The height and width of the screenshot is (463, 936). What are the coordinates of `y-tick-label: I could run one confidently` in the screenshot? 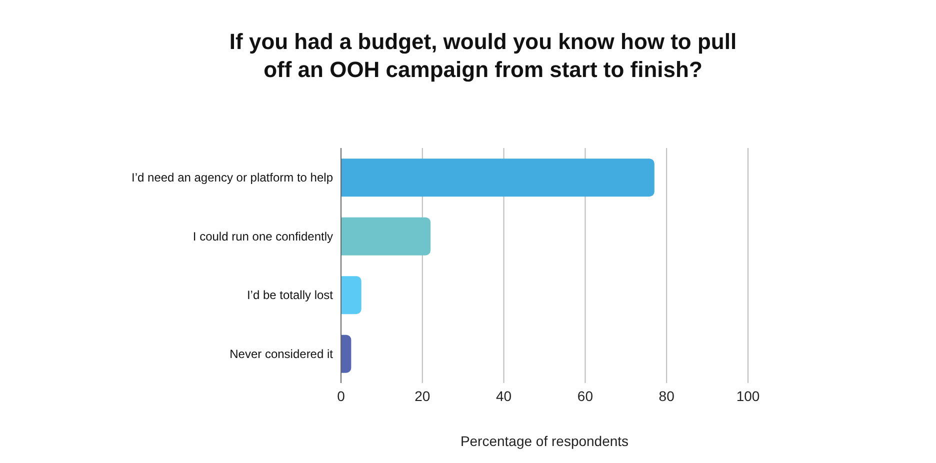 It's located at (262, 236).